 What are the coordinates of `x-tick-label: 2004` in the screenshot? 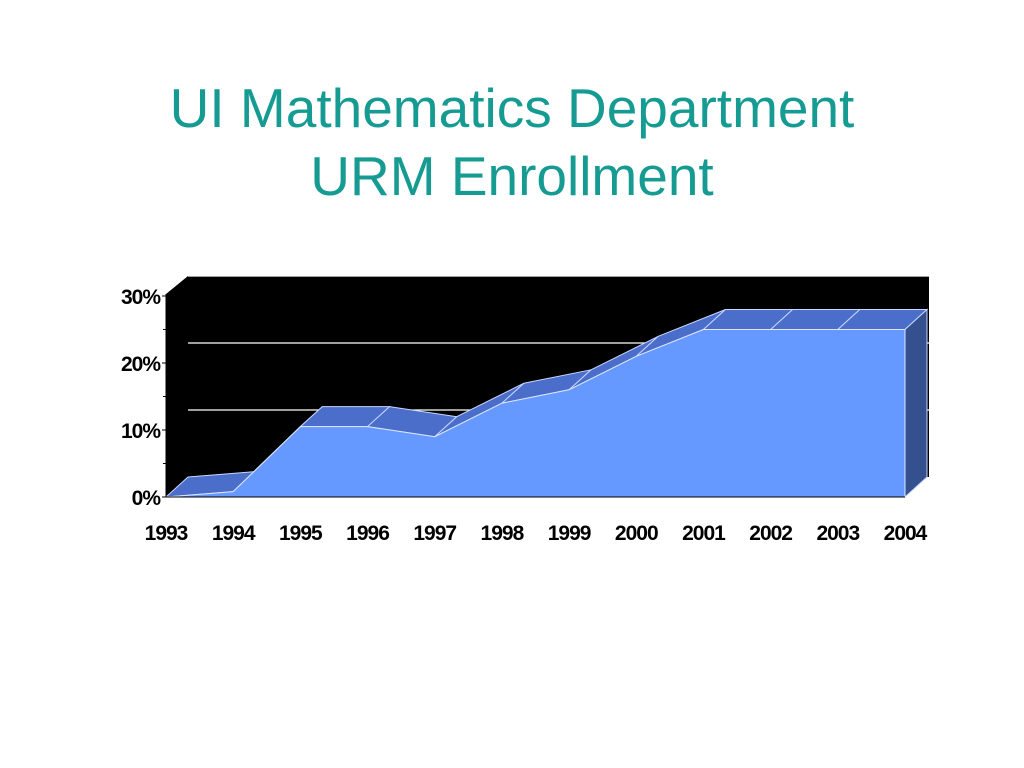 It's located at (906, 533).